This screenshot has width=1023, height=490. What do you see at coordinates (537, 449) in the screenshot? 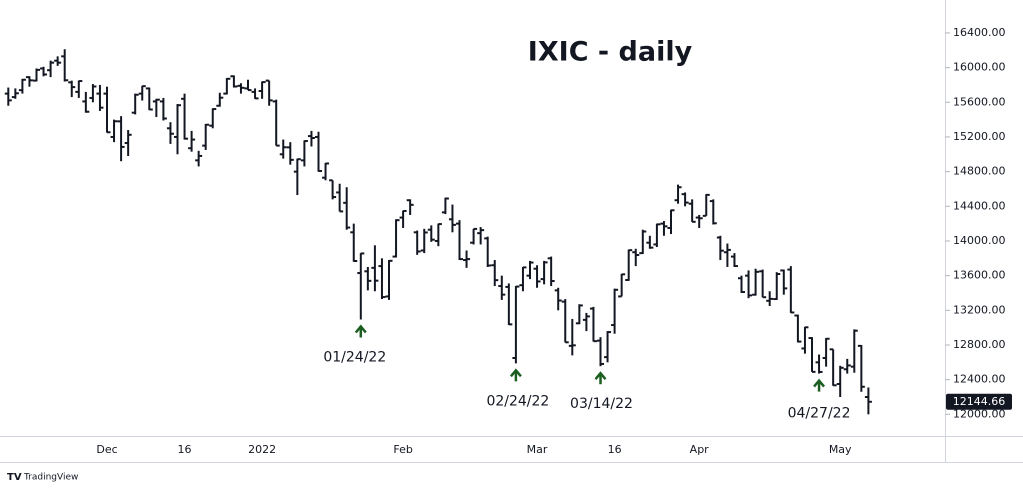
I see `x-tick-label: Mar` at bounding box center [537, 449].